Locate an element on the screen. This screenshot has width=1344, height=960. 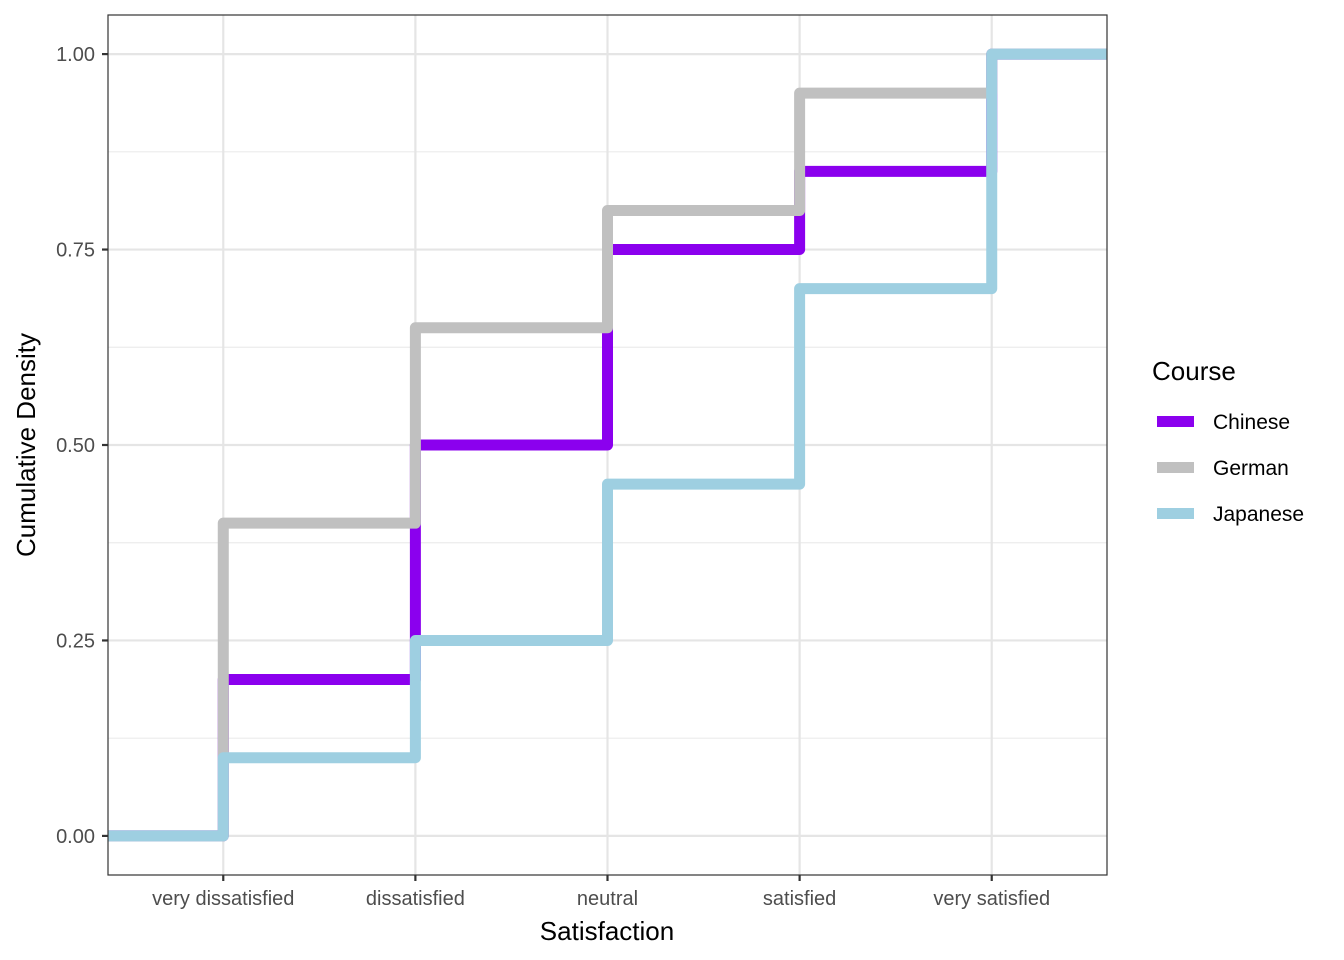
y-tick-label: 1.00 is located at coordinates (75, 55).